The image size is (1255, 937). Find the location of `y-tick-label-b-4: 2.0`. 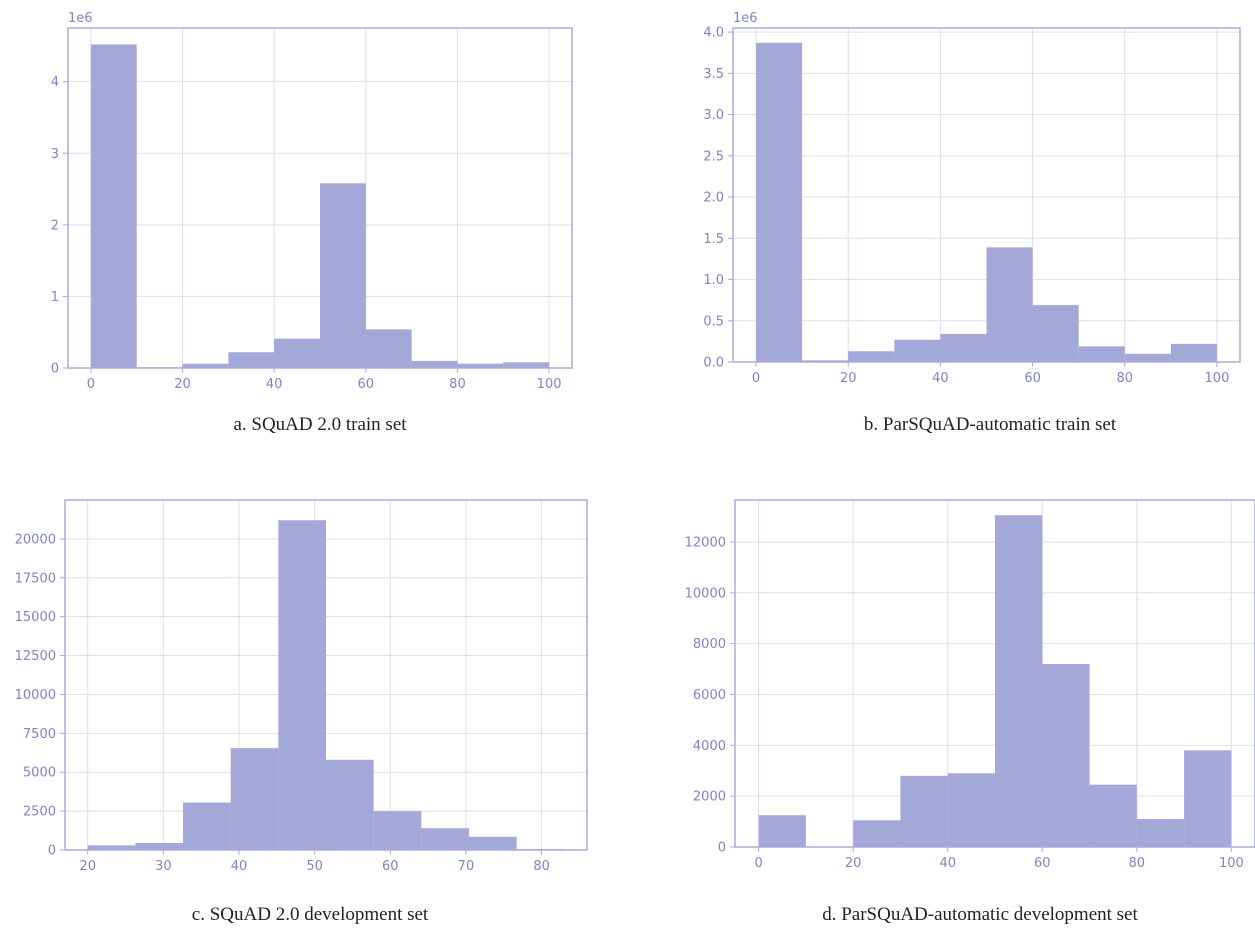

y-tick-label-b-4: 2.0 is located at coordinates (713, 198).